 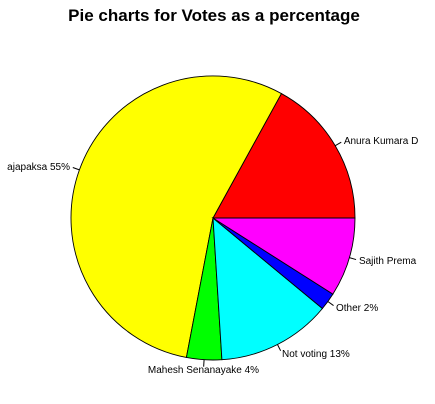 I want to click on slice-label-0: Anura Kumara D, so click(x=381, y=141).